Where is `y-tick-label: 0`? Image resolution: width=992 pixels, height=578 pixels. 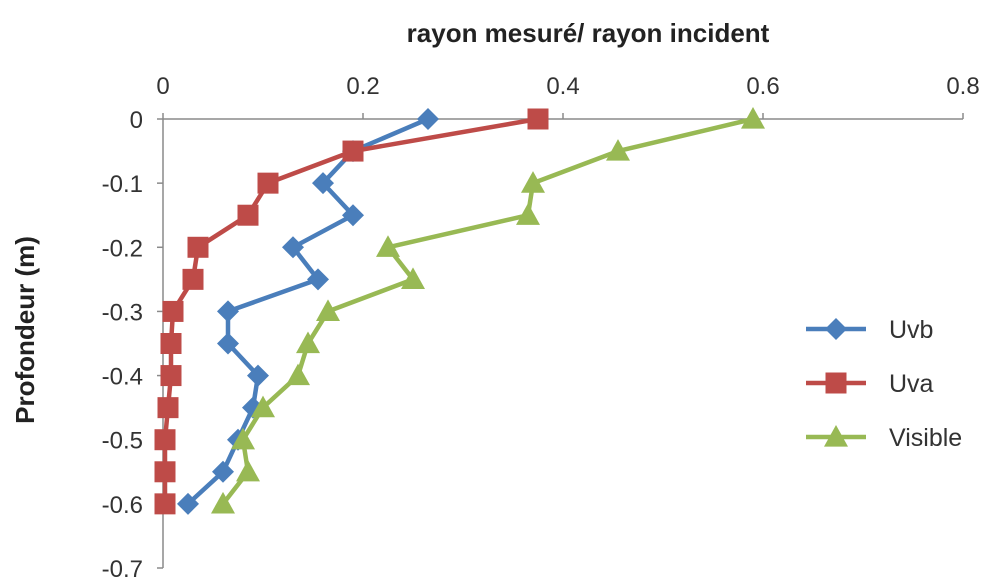
y-tick-label: 0 is located at coordinates (136, 120).